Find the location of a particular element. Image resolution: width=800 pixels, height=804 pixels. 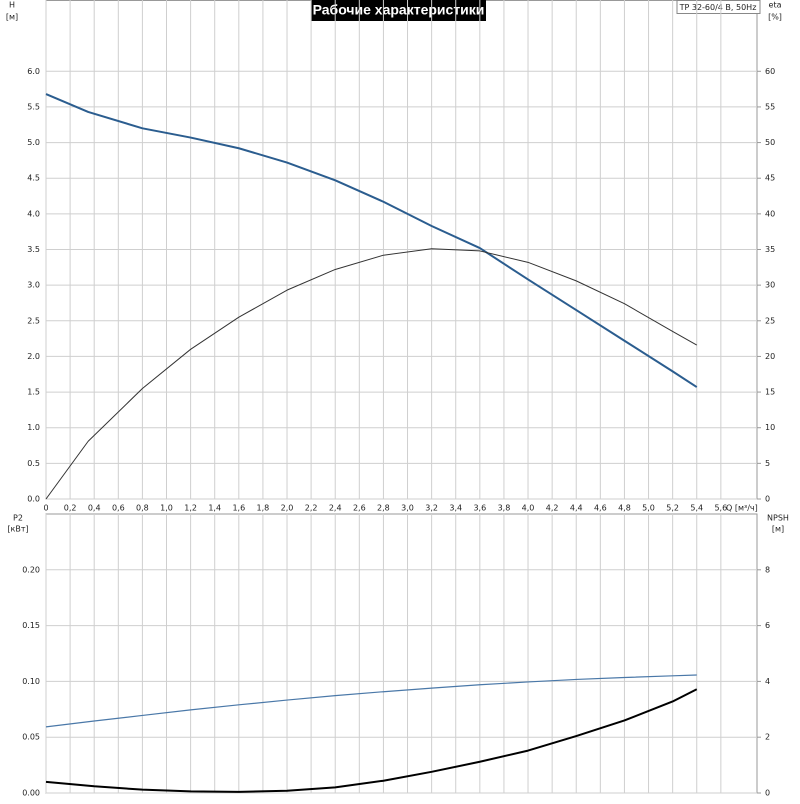

y-tick-label: 1.5 is located at coordinates (33, 392).